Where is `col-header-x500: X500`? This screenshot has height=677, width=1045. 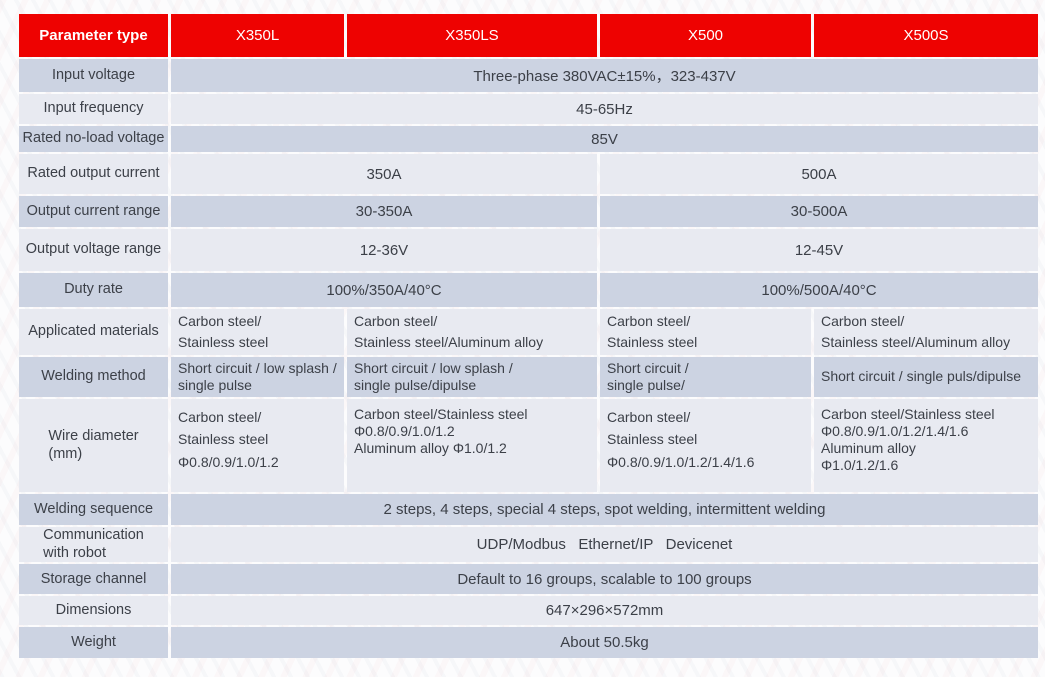
col-header-x500: X500 is located at coordinates (705, 35).